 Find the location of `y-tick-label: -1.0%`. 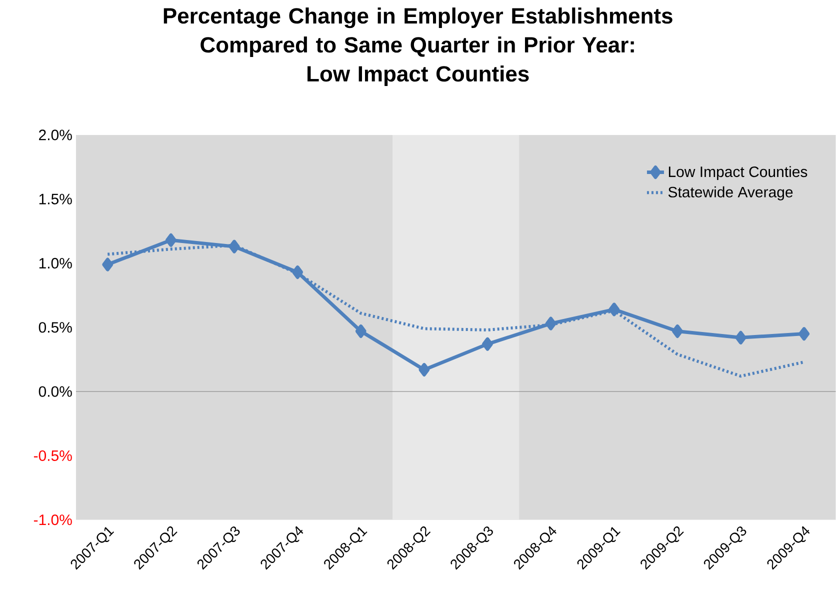

y-tick-label: -1.0% is located at coordinates (53, 520).